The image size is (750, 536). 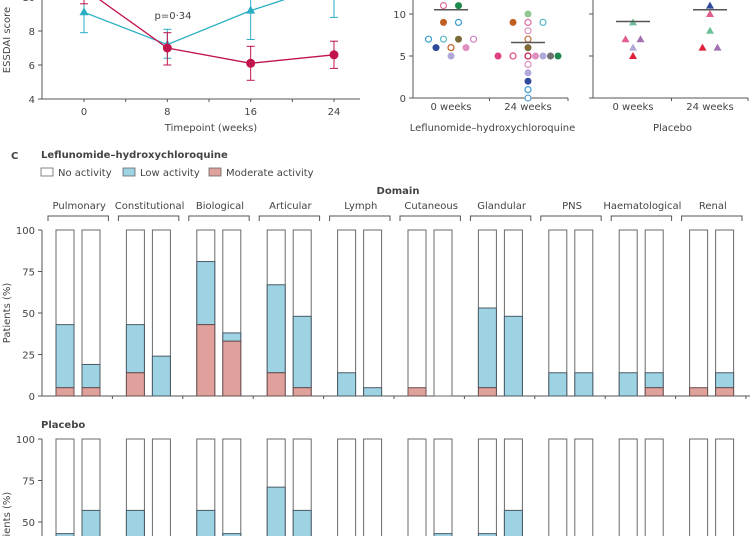 I want to click on legend-label: Low activity, so click(x=170, y=173).